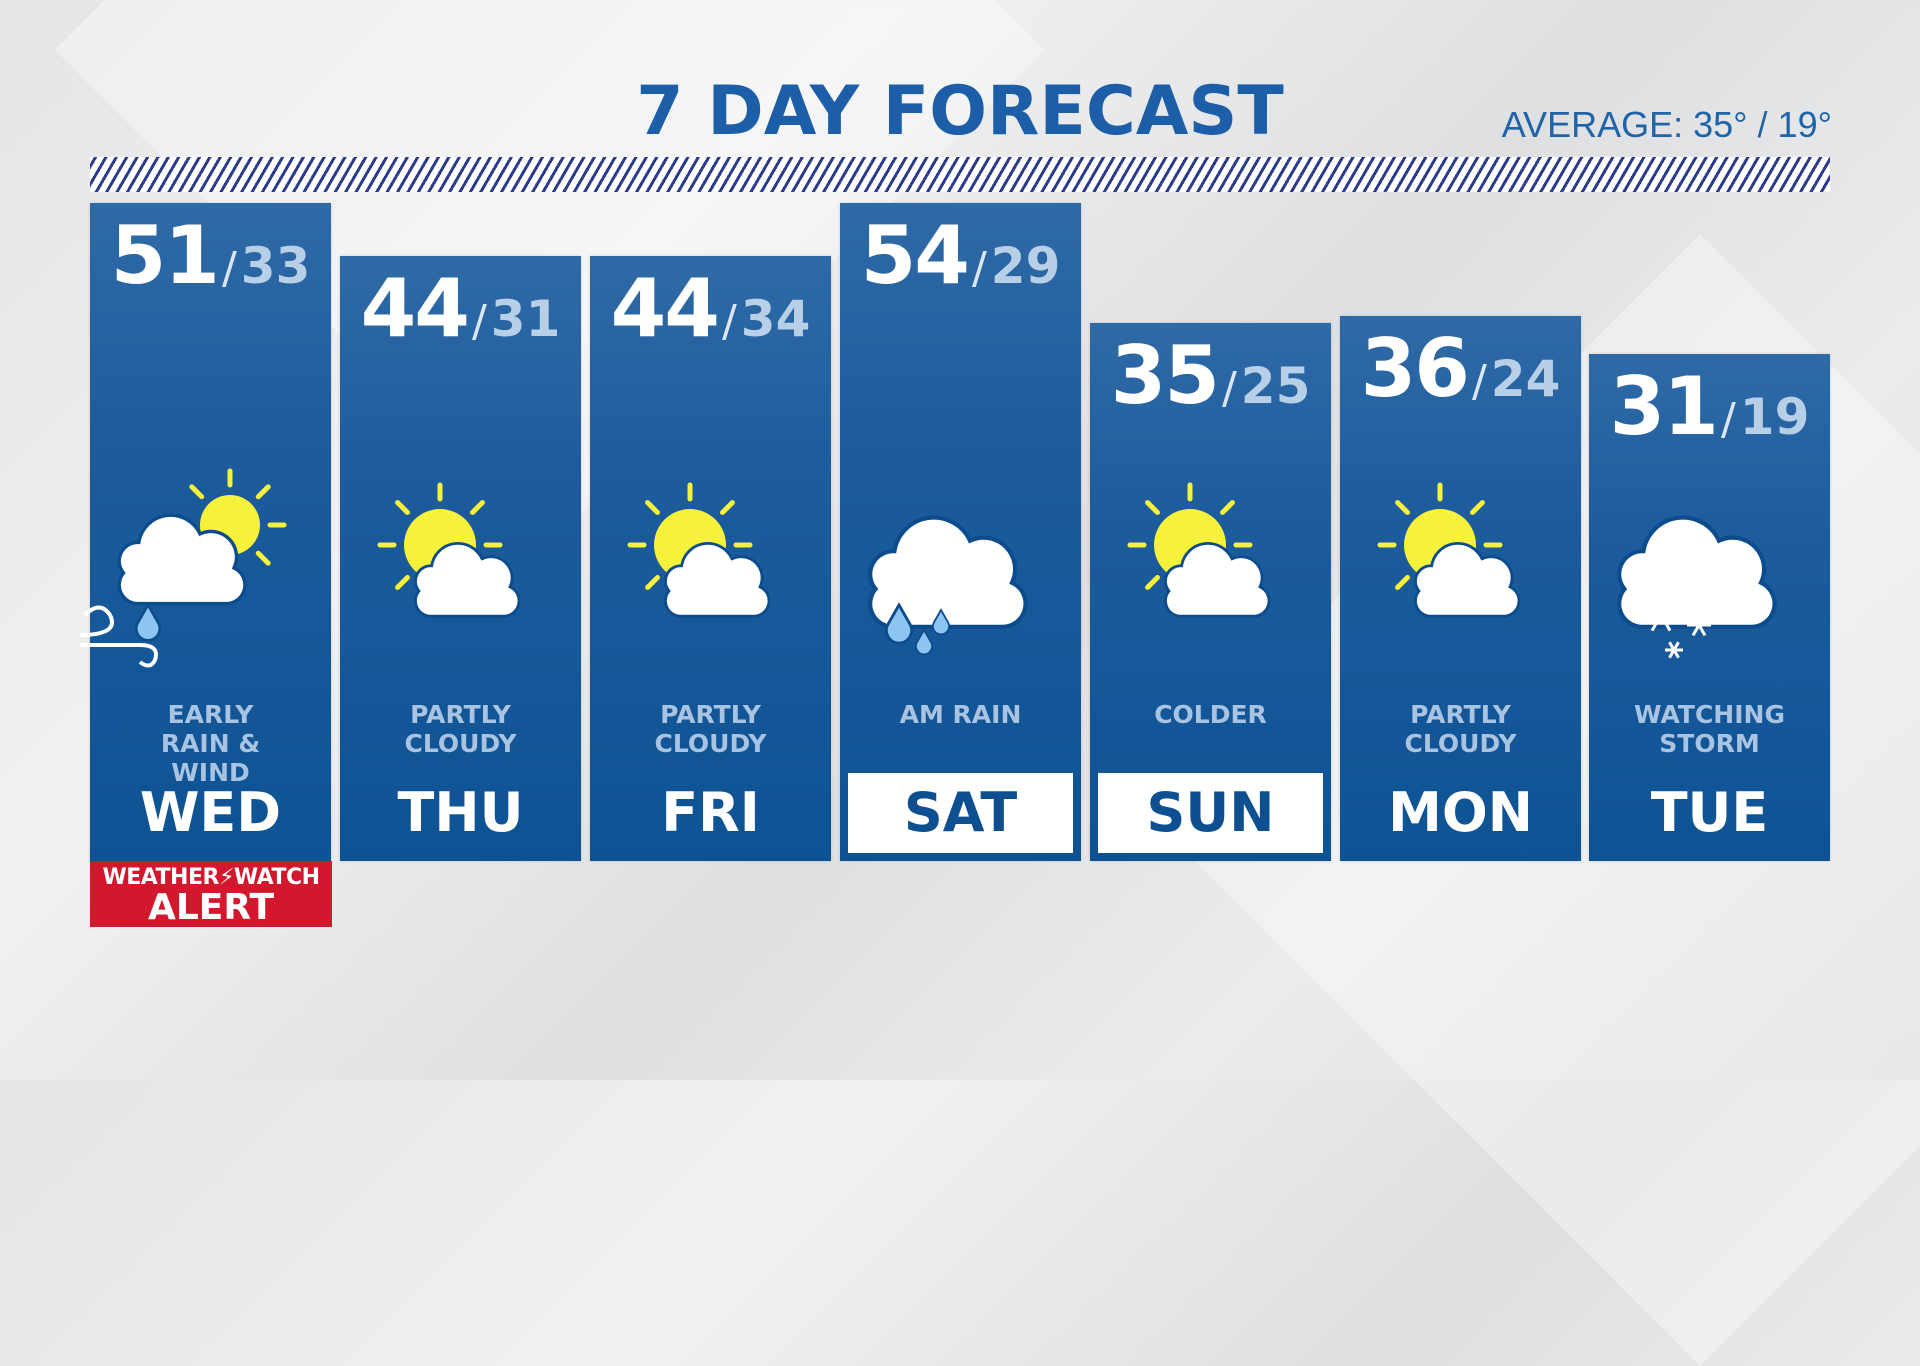  Describe the element at coordinates (211, 907) in the screenshot. I see `alert-line2: ALERT` at that location.